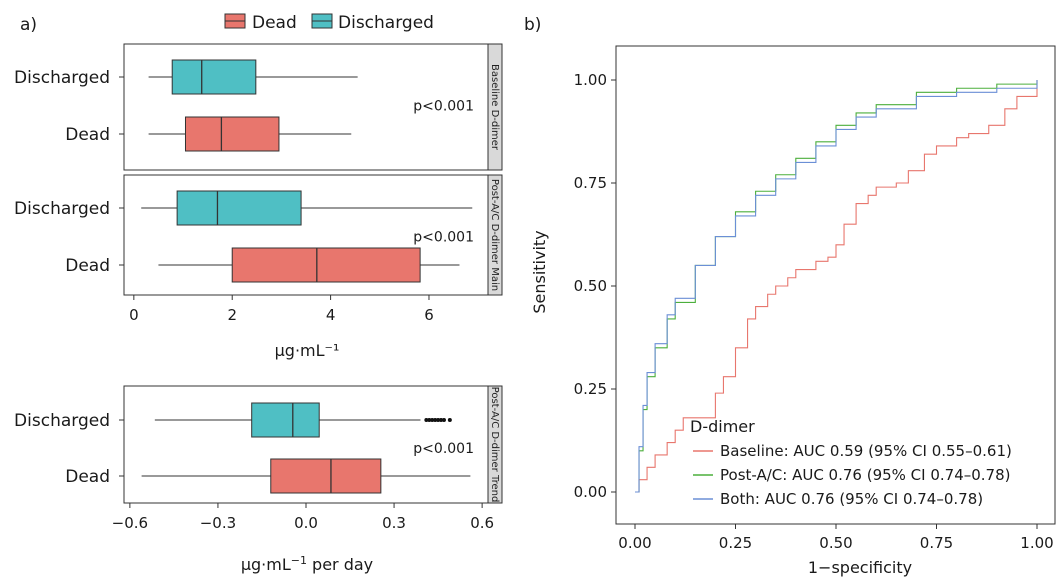  I want to click on bottom-x-axis: −0.6 −0.3 0.0 0.3 0.6, so click(303, 517).